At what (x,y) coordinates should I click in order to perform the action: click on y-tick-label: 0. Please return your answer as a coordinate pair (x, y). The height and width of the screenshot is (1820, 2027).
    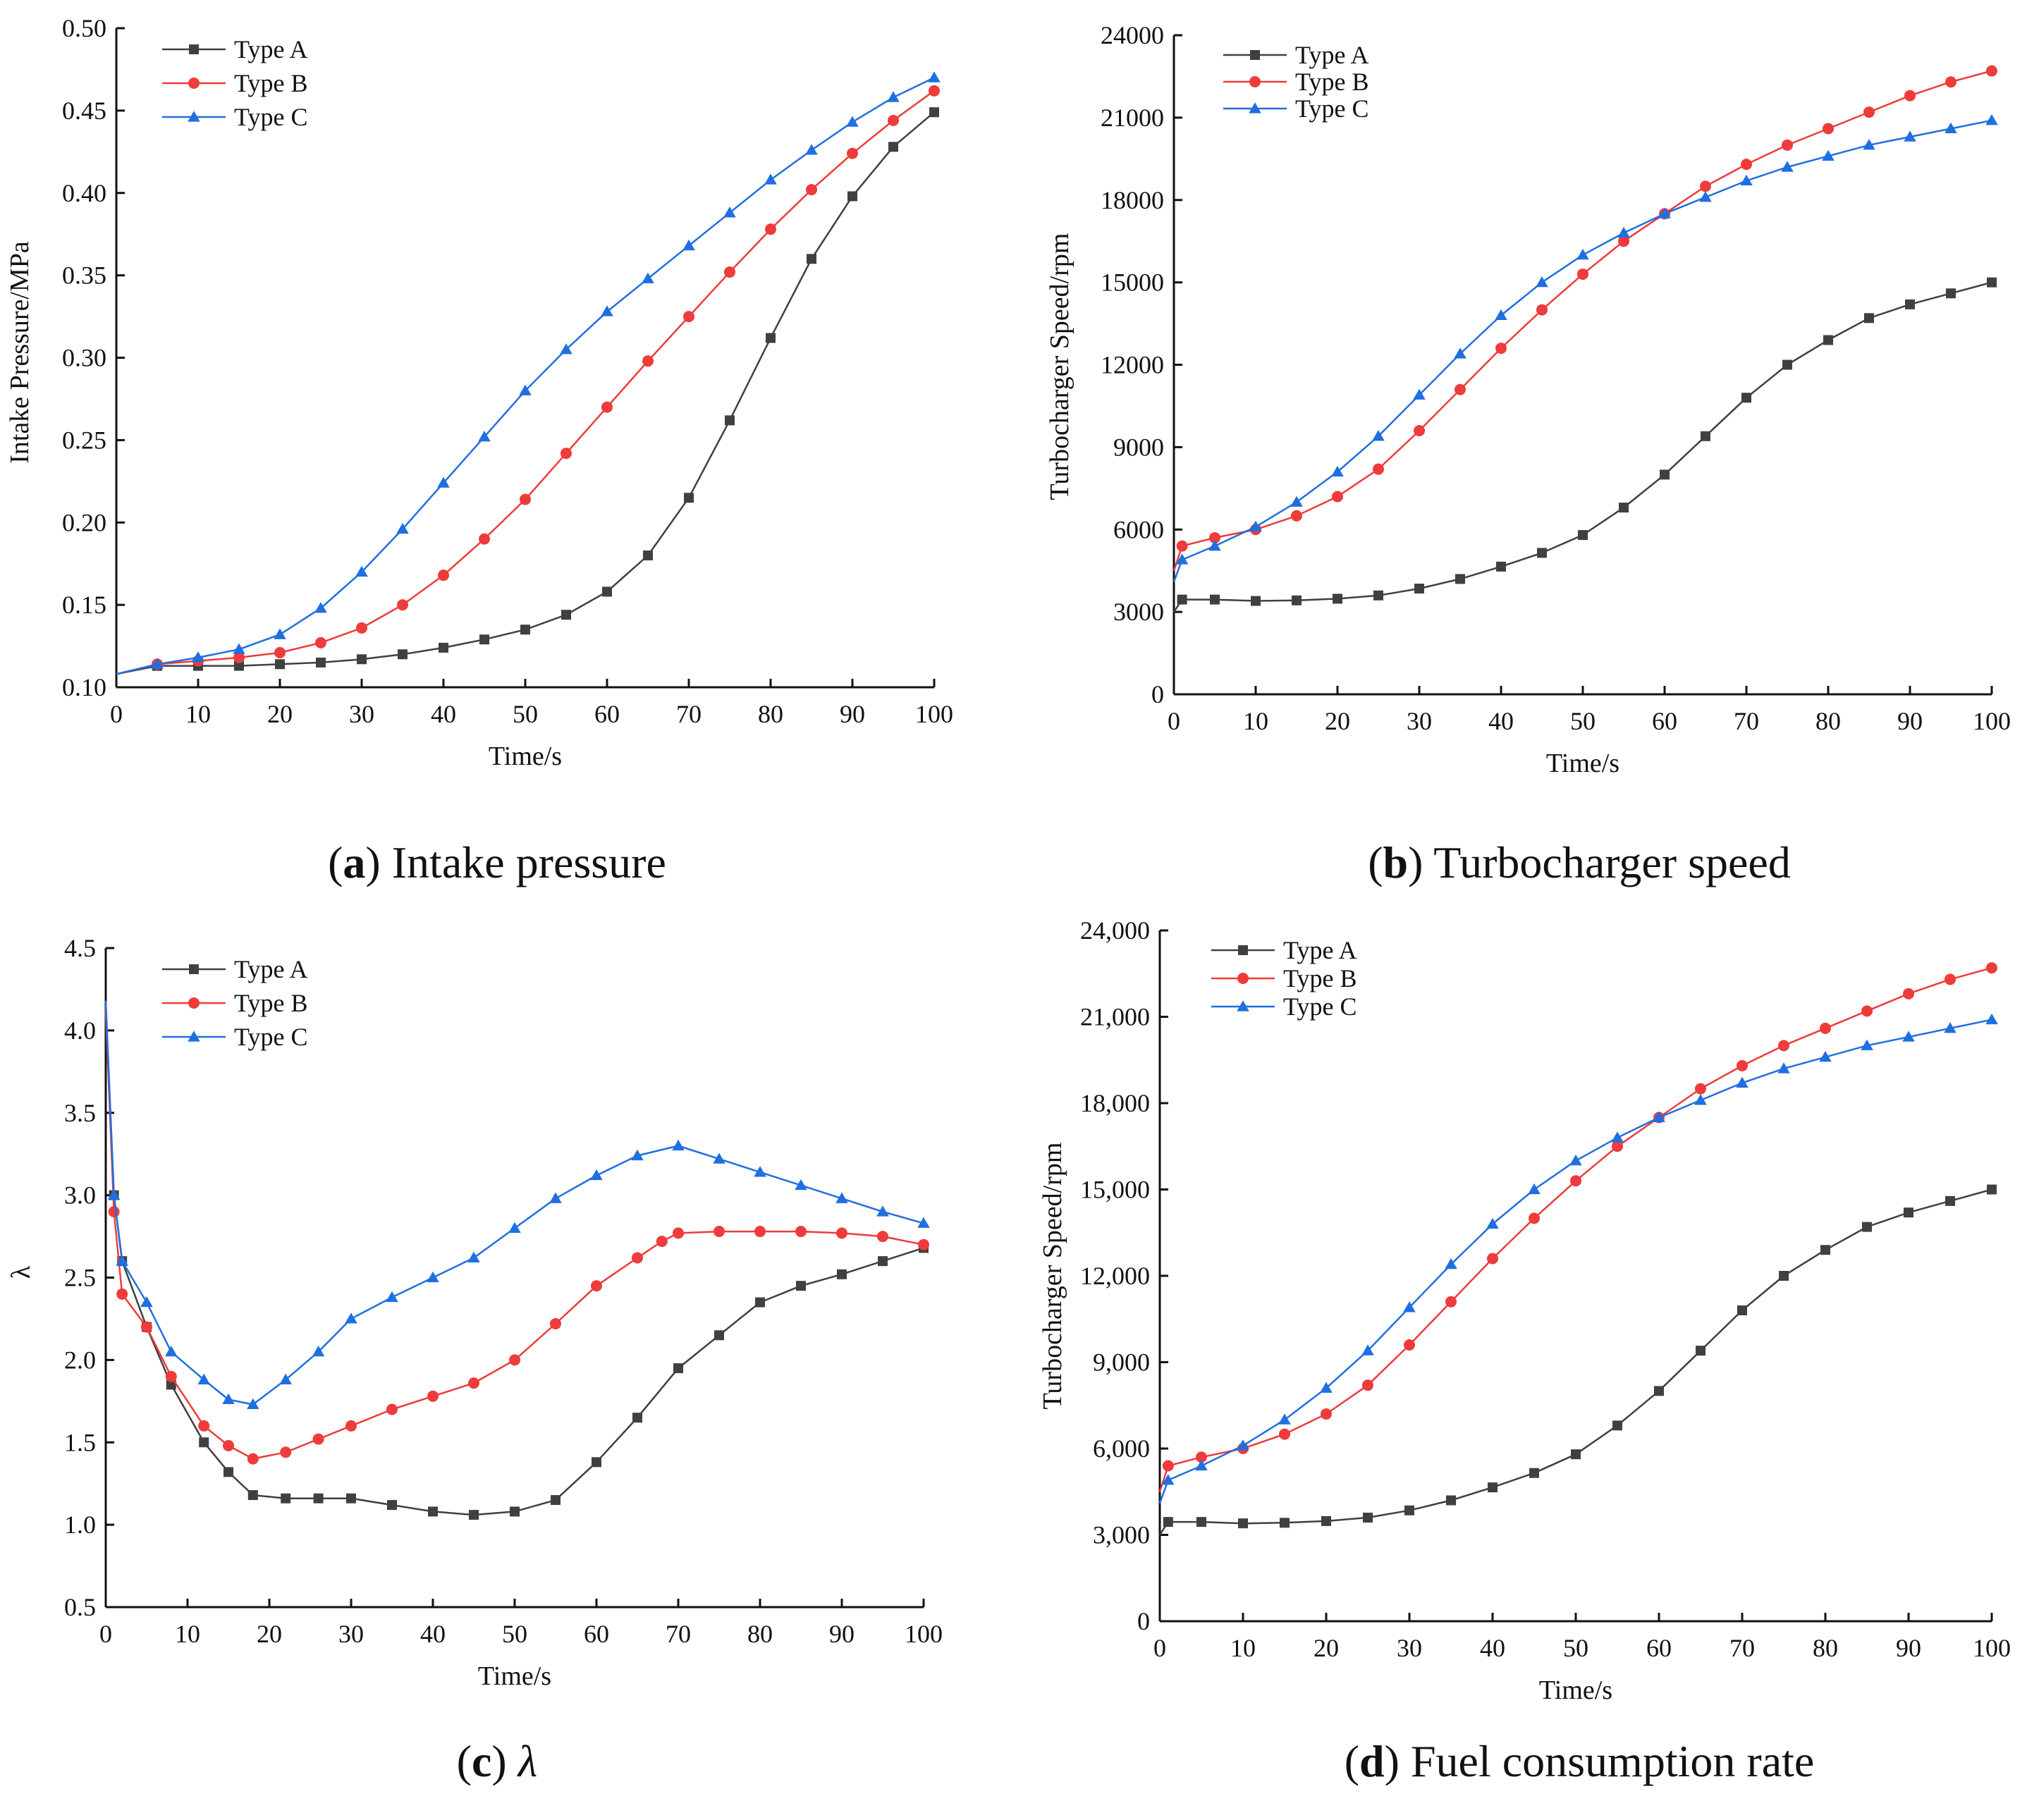
    Looking at the image, I should click on (1157, 694).